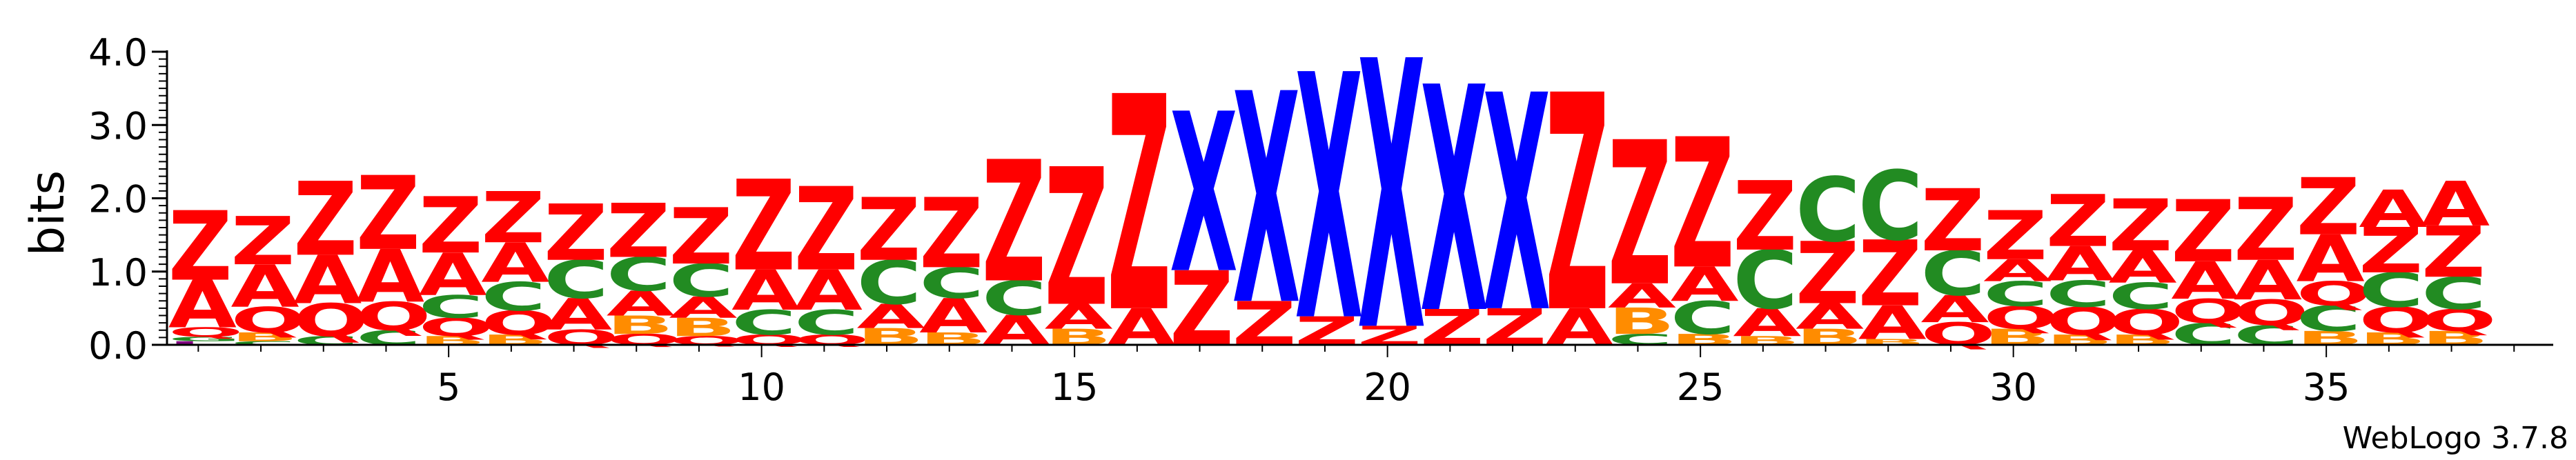 The image size is (2576, 460). Describe the element at coordinates (1079, 240) in the screenshot. I see `logo-column-15: BAZ` at that location.